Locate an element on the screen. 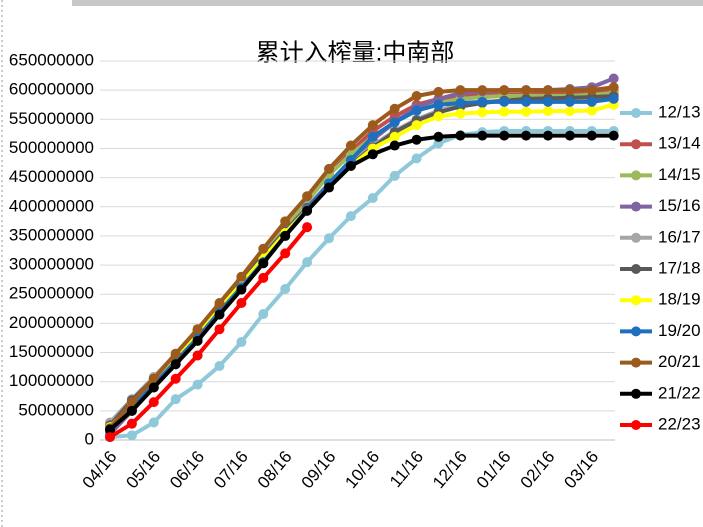 This screenshot has width=703, height=527. legend-label: 22/23 is located at coordinates (679, 423).